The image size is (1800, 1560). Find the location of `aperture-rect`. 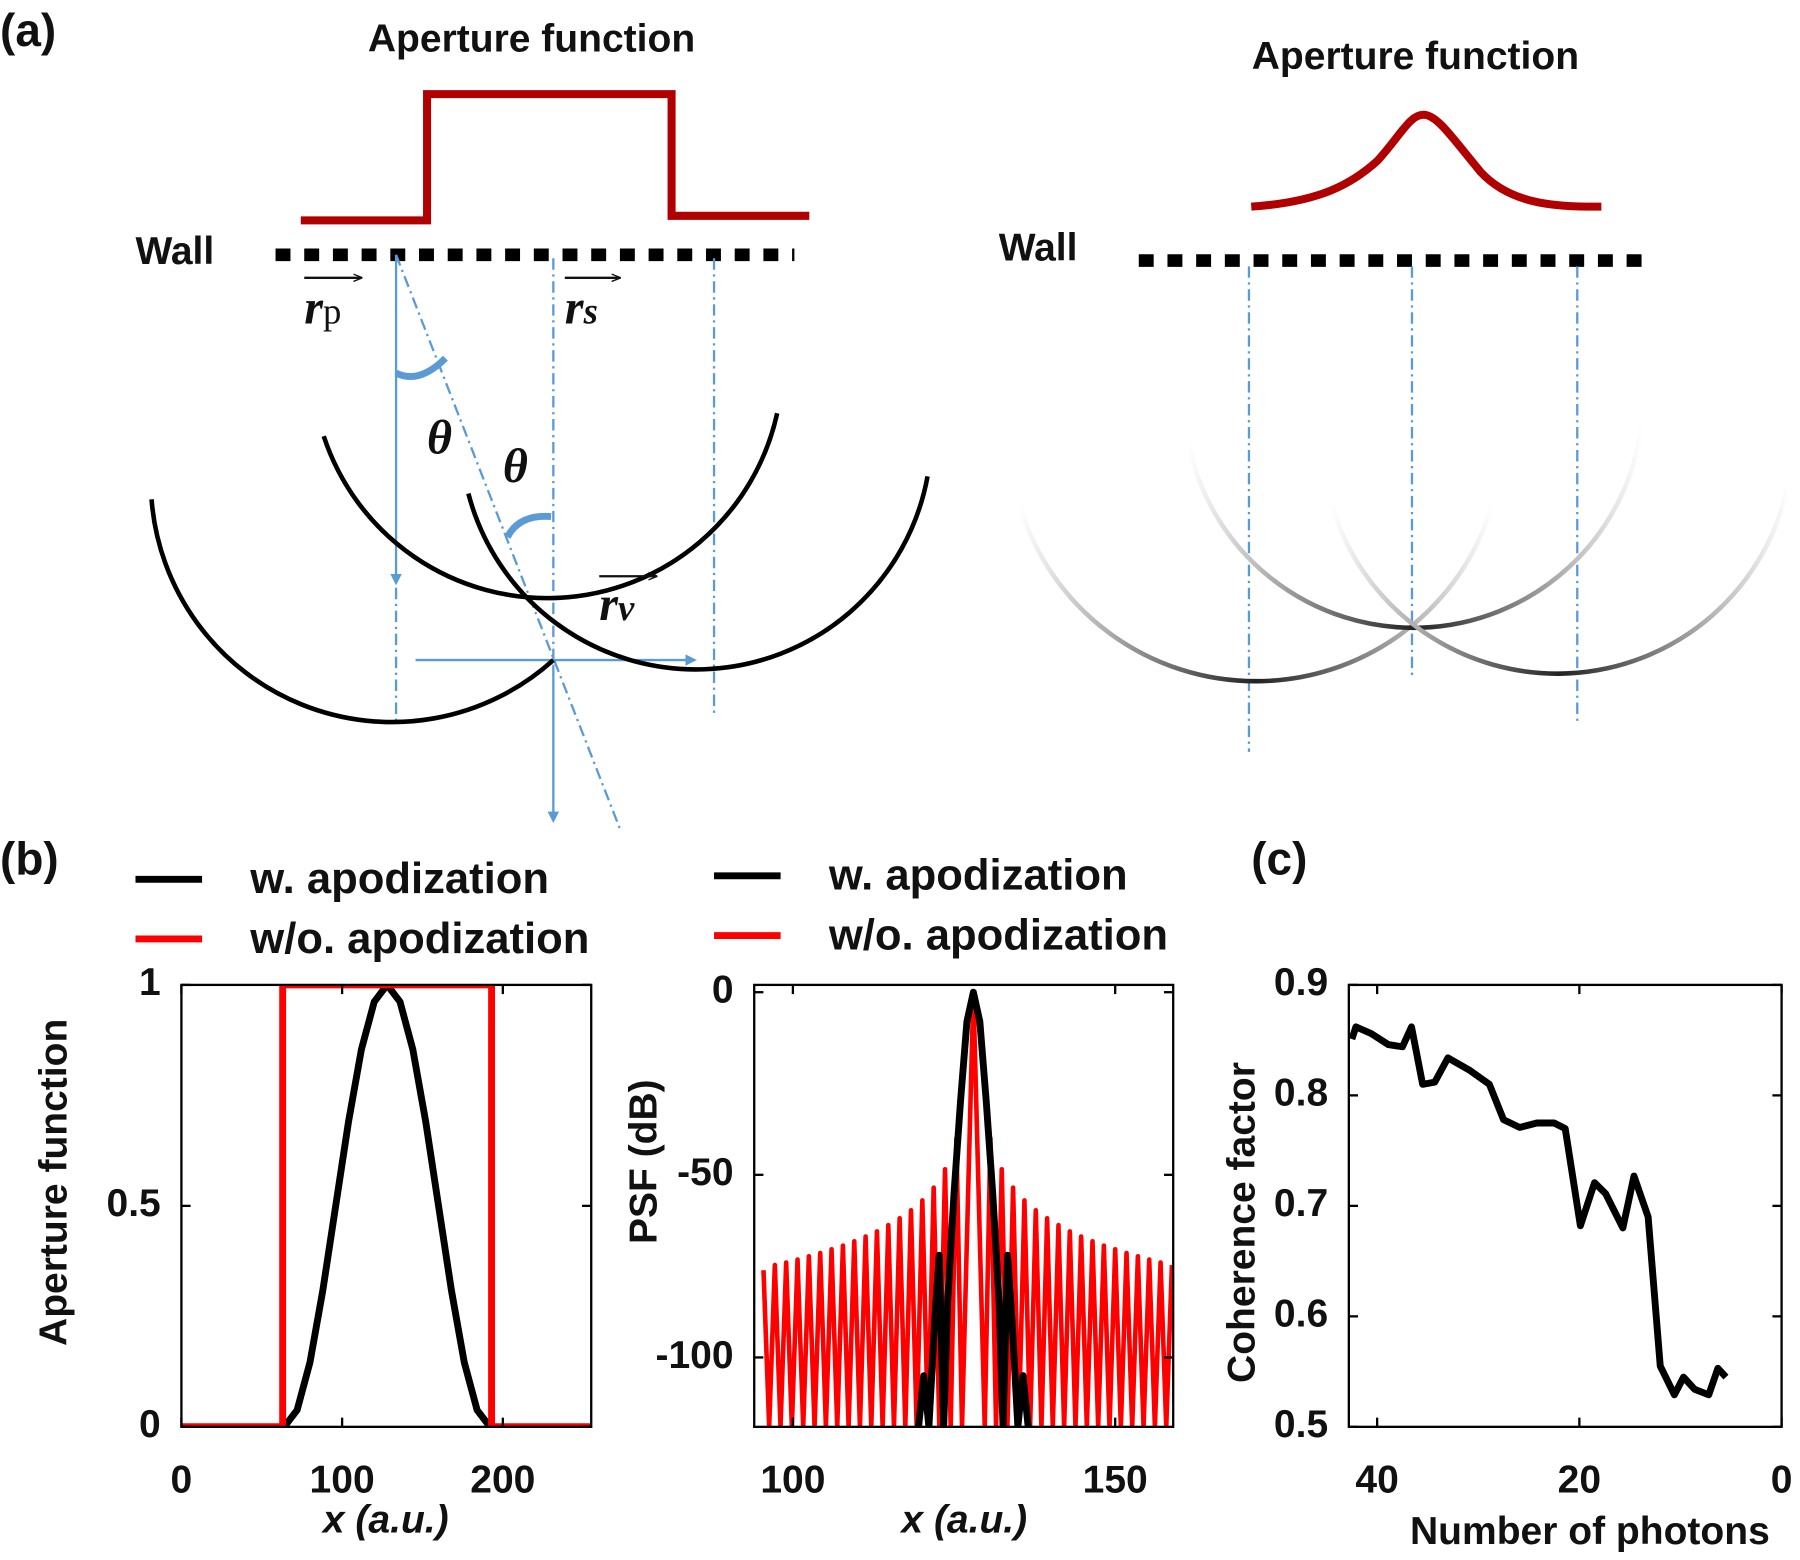

aperture-rect is located at coordinates (555, 157).